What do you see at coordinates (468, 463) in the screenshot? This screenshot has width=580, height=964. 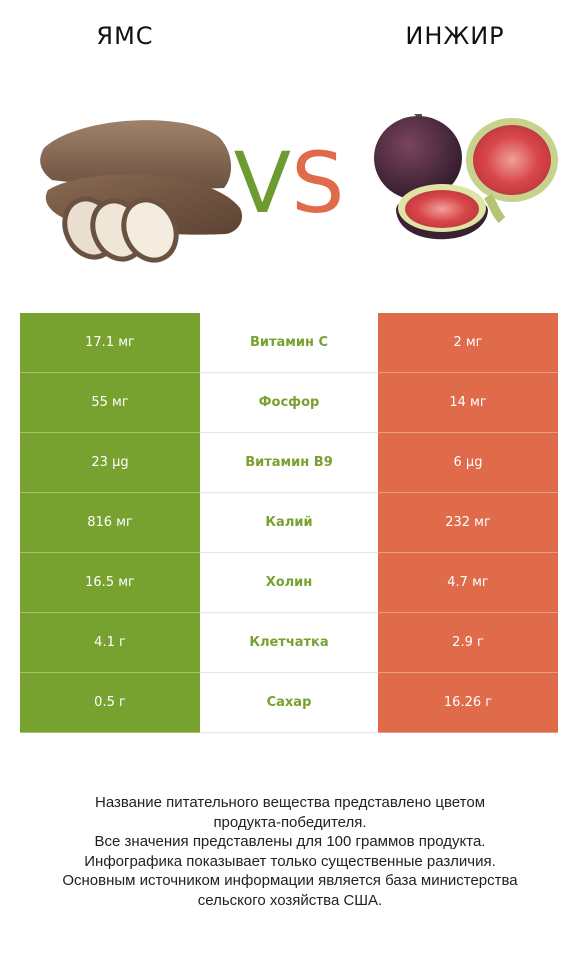 I see `right-value: 6 µg` at bounding box center [468, 463].